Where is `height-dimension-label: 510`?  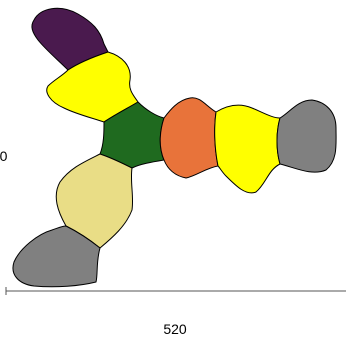 height-dimension-label: 510 is located at coordinates (4, 156).